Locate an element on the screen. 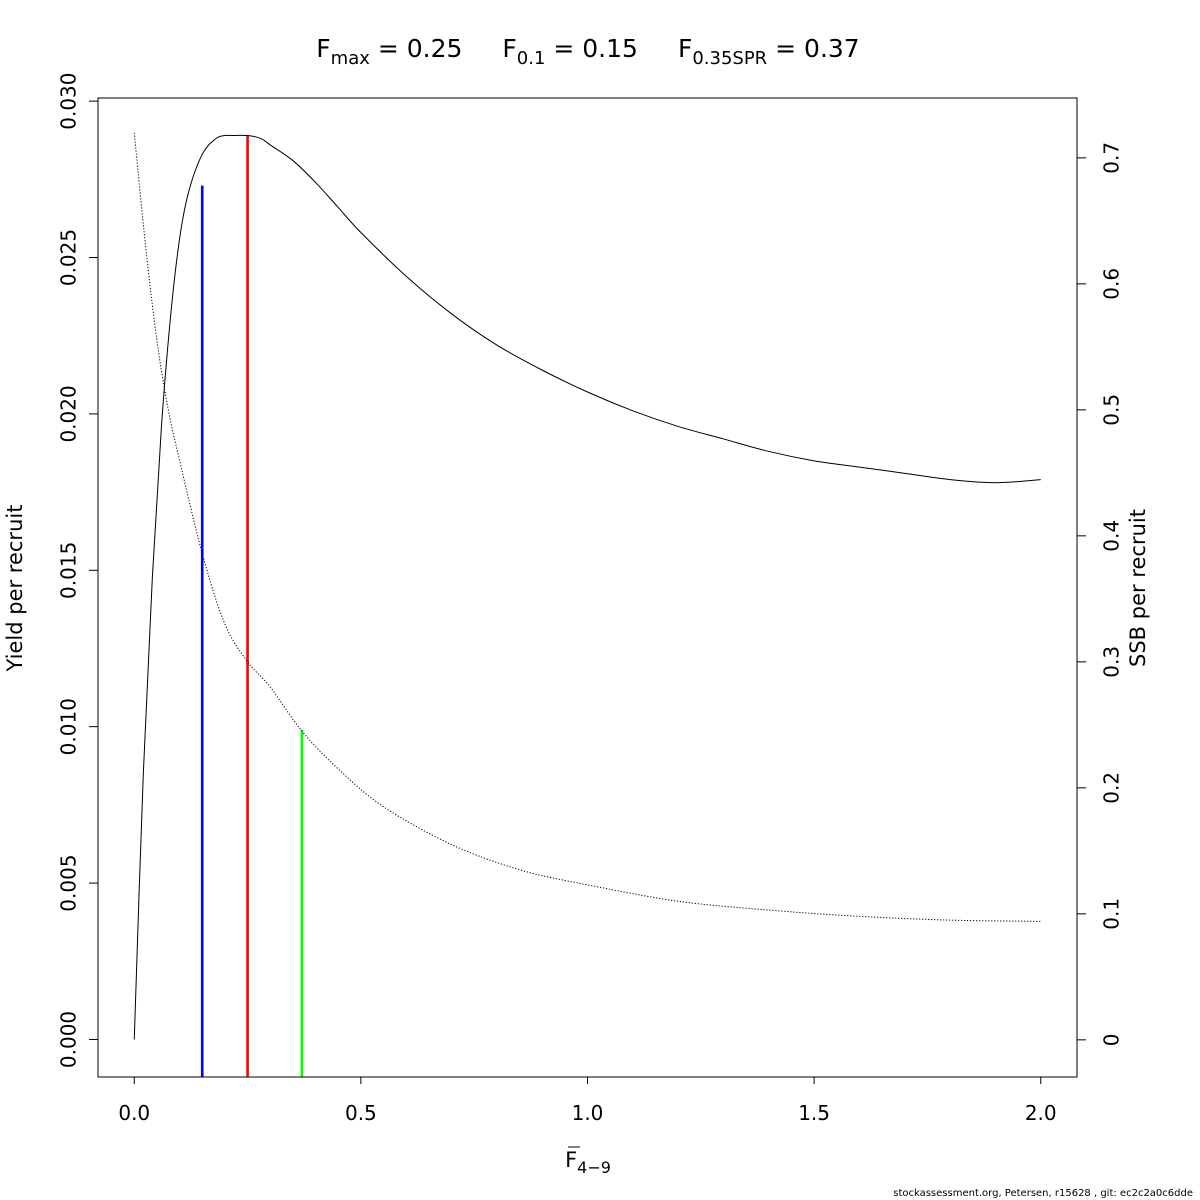  x-axis-title: F4−9 is located at coordinates (588, 1162).